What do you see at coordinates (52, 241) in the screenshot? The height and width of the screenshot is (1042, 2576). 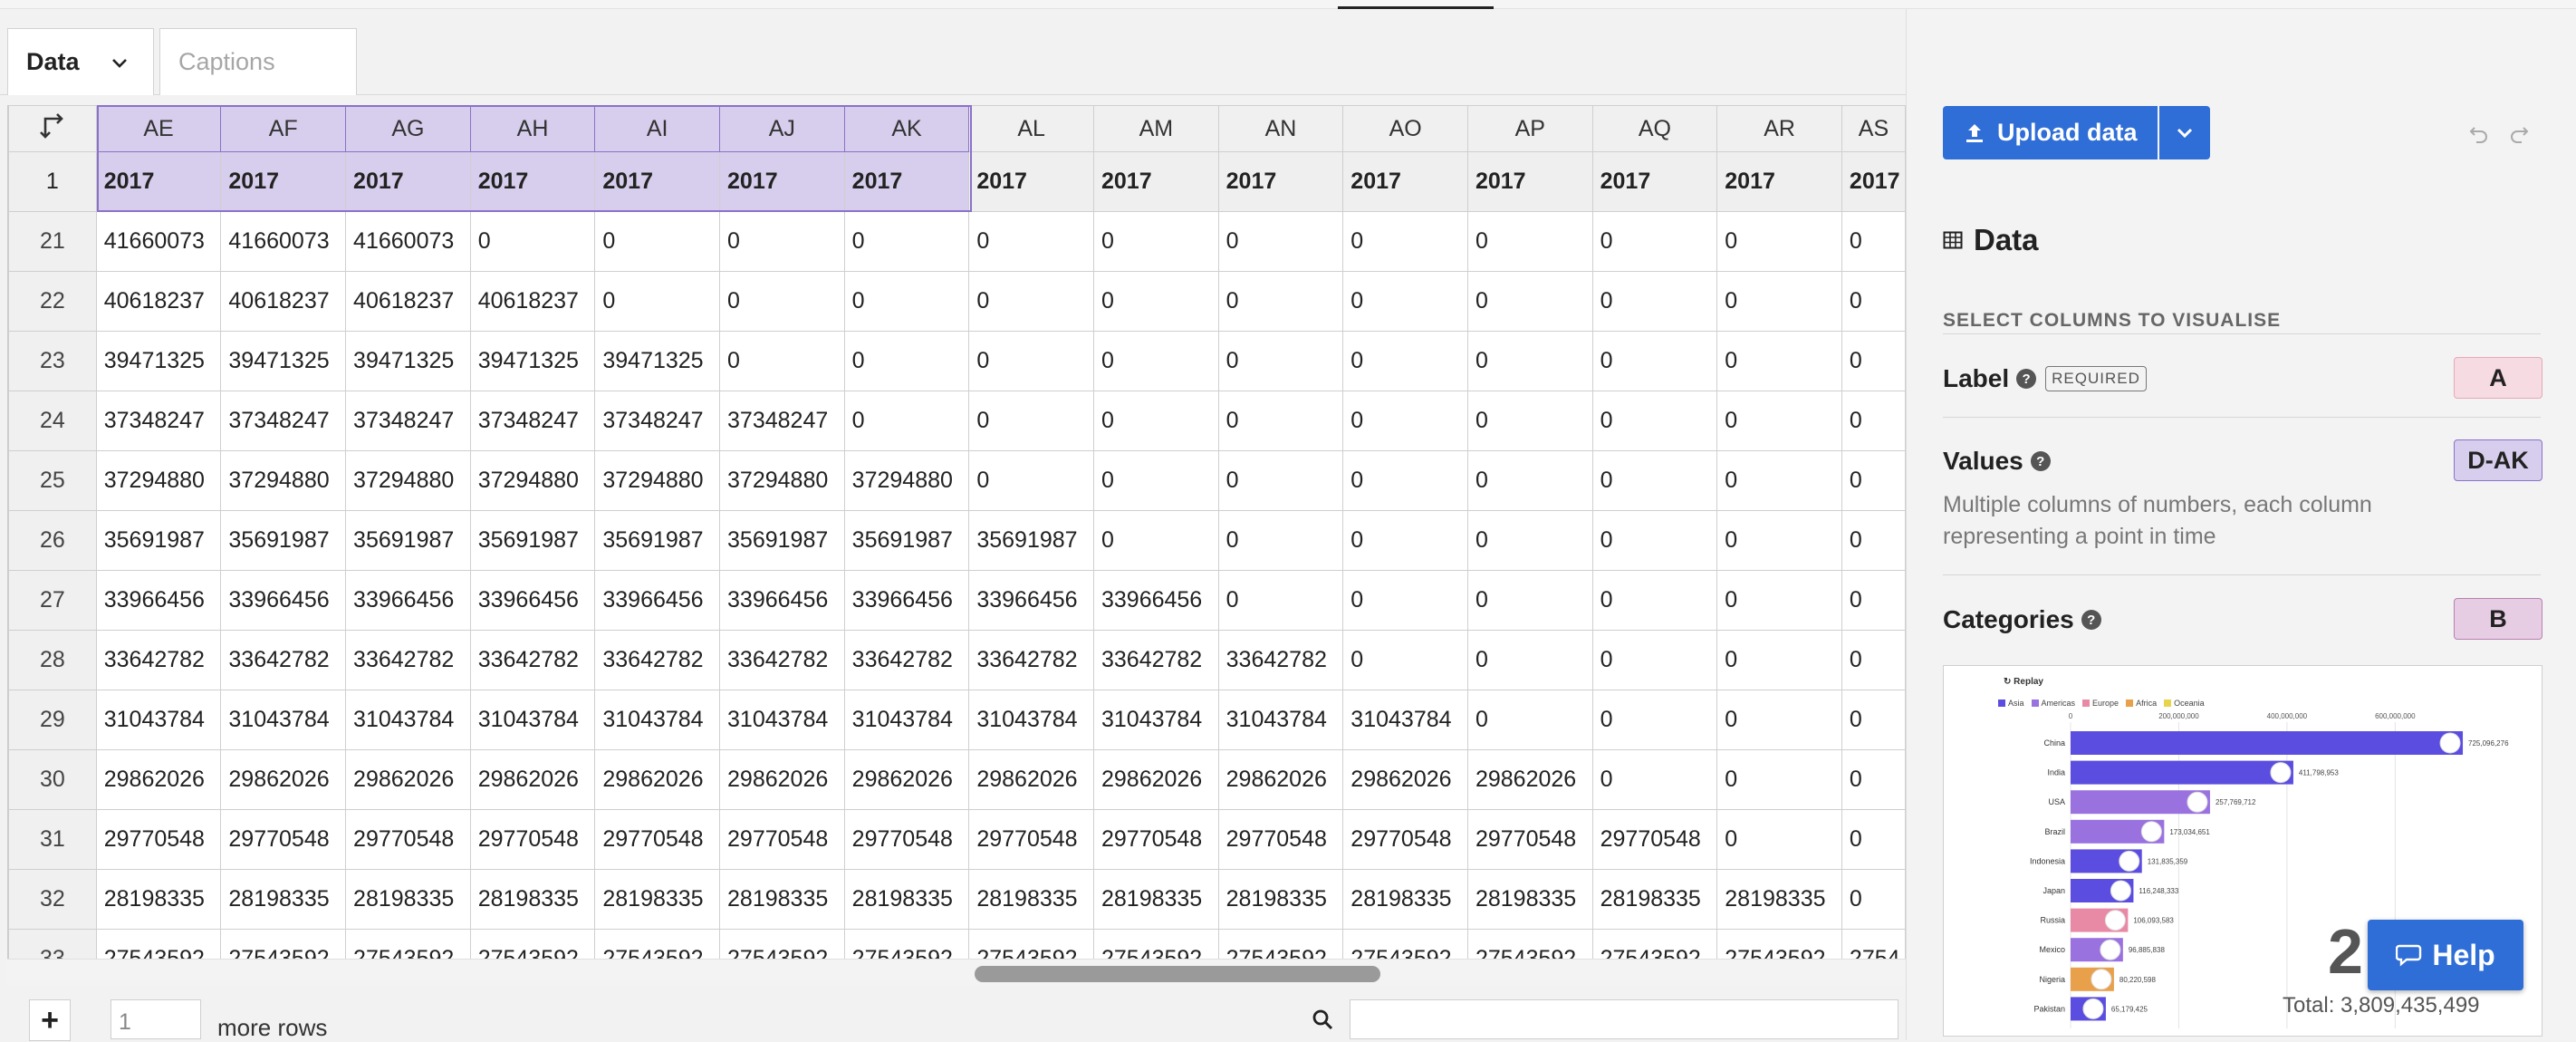 I see `row-number: 21` at bounding box center [52, 241].